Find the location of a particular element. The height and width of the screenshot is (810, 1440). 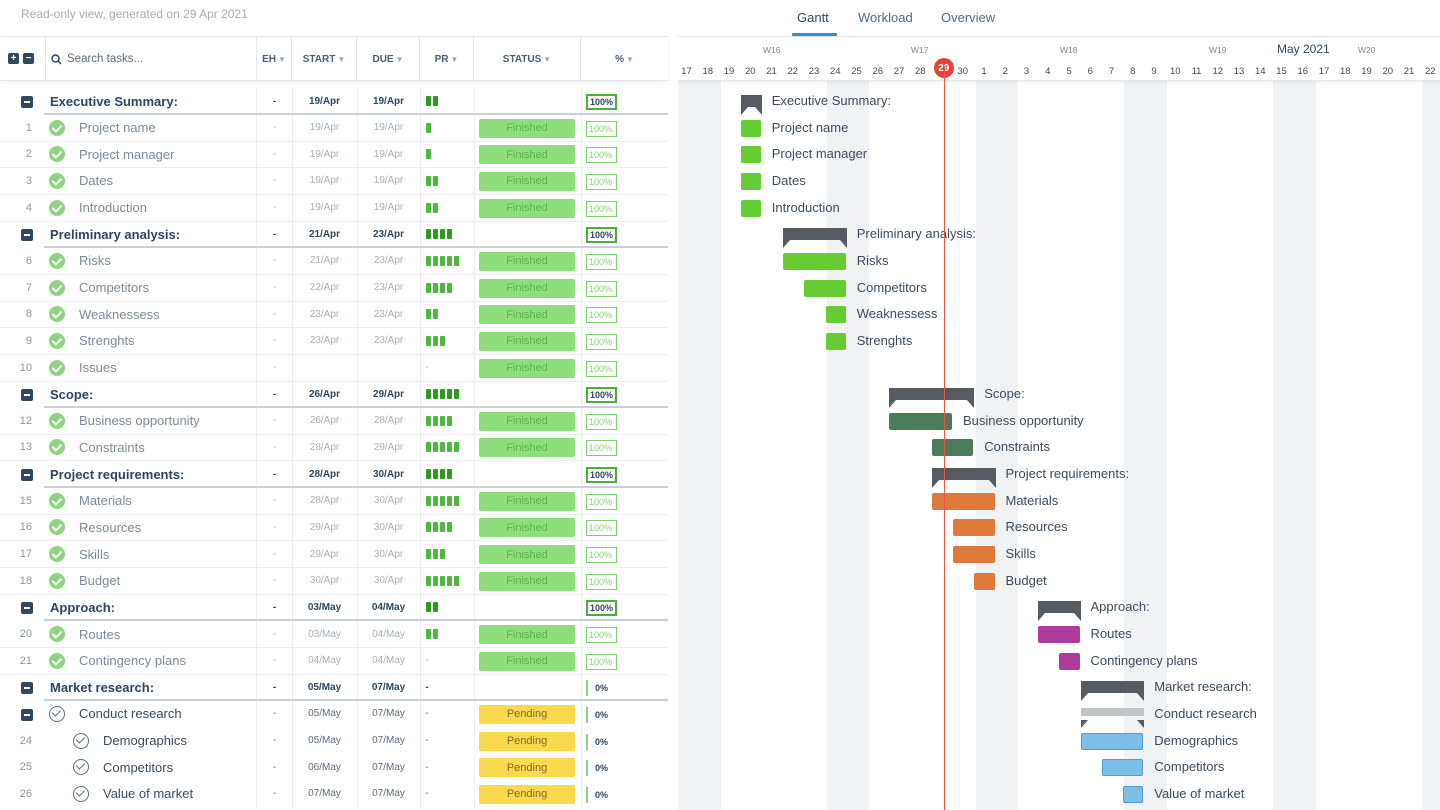

table-row: 6 Risks - 21/Apr 23/Apr Finished 100% is located at coordinates (334, 261).